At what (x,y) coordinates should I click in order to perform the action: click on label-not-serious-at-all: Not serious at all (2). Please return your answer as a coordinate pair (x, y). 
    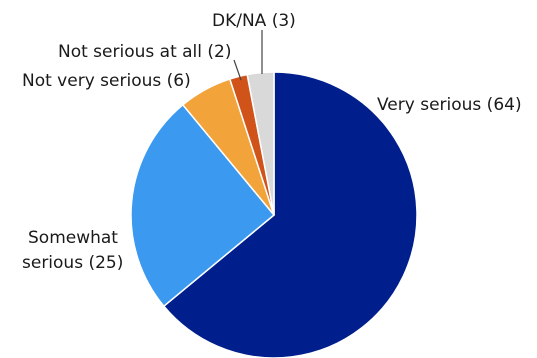
    Looking at the image, I should click on (145, 52).